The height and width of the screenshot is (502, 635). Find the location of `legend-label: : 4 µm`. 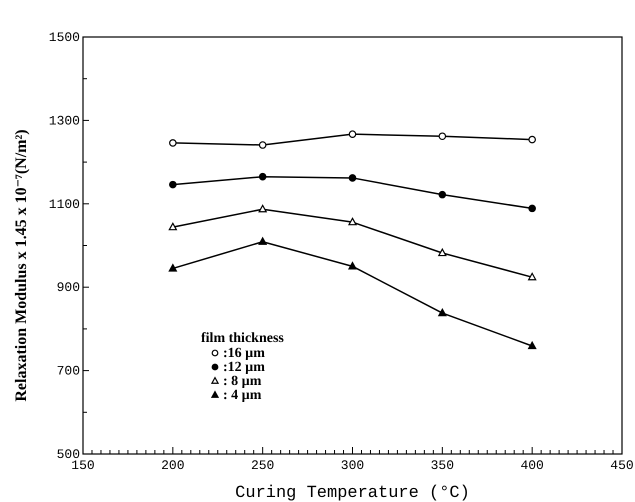

legend-label: : 4 µm is located at coordinates (242, 395).